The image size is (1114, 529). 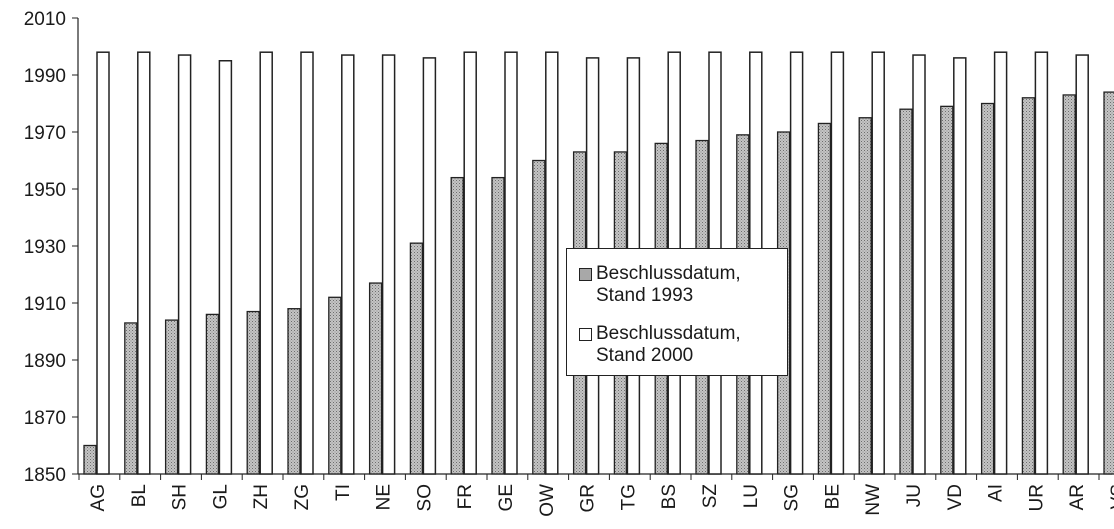 I want to click on bar-2000-sh, so click(x=184, y=264).